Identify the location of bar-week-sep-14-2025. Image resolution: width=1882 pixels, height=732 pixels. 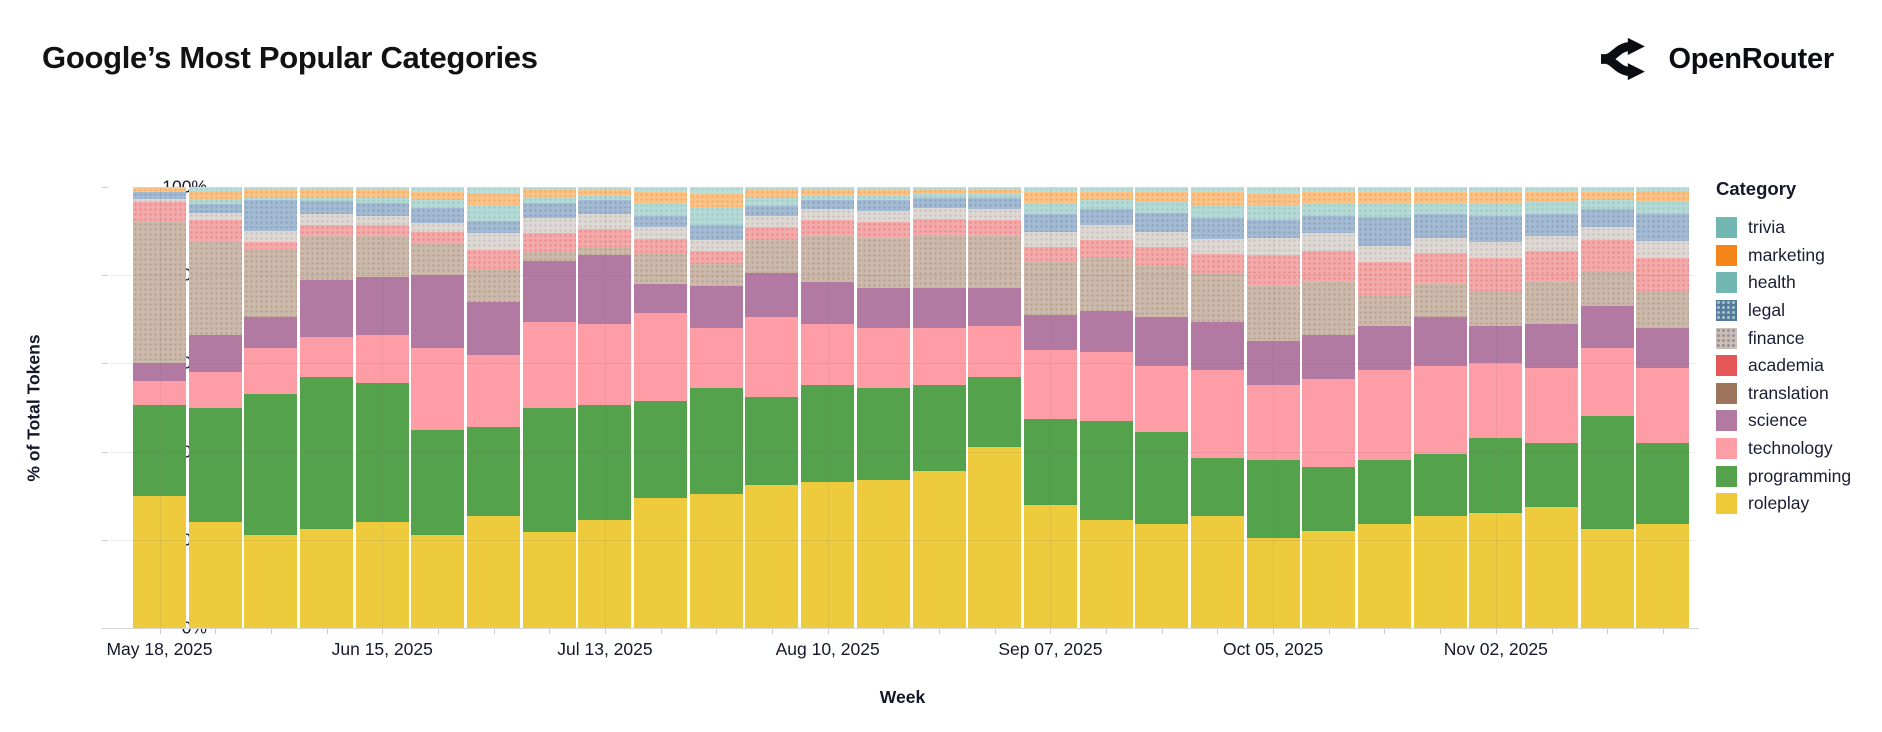
(1106, 407).